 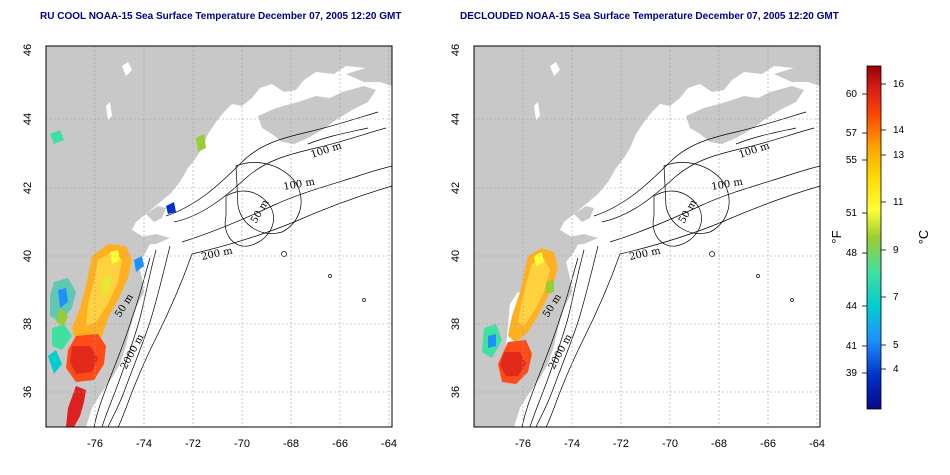 I want to click on fahrenheit-tick: 57, so click(x=852, y=133).